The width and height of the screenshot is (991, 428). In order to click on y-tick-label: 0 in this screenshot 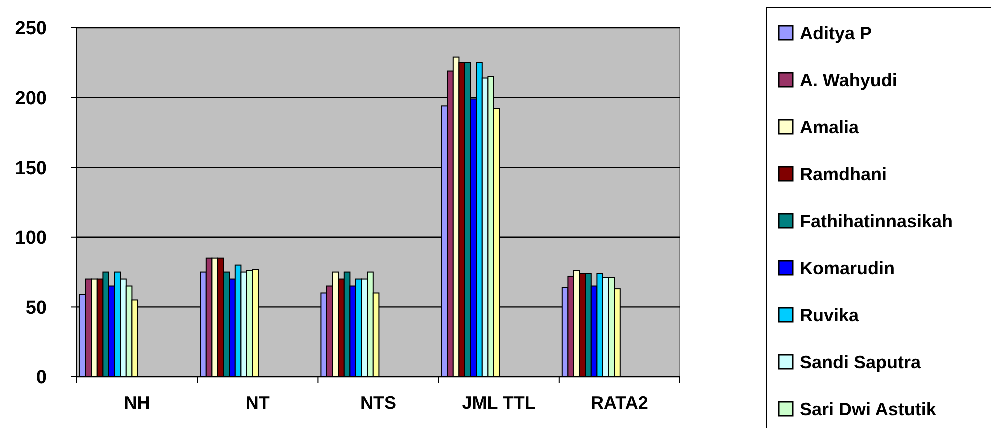, I will do `click(41, 378)`.